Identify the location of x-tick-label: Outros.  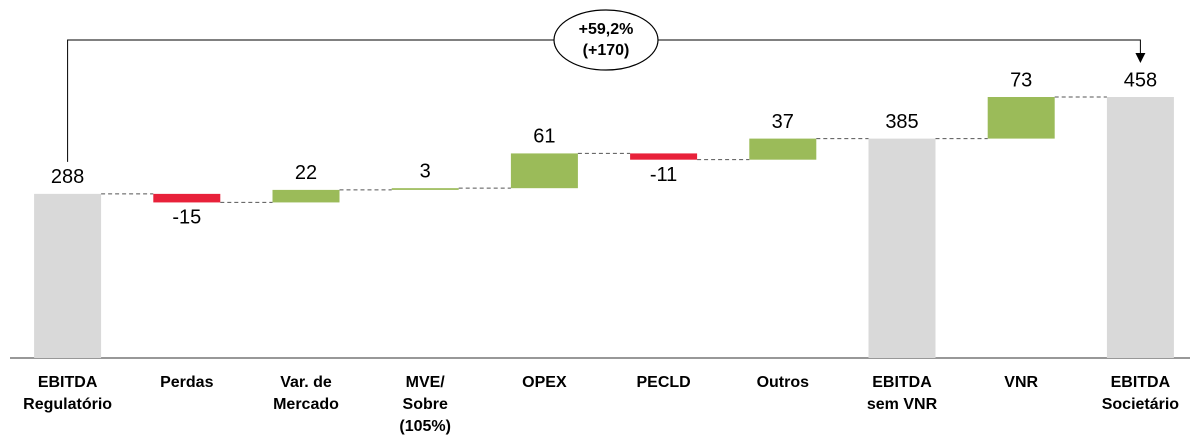
(783, 382).